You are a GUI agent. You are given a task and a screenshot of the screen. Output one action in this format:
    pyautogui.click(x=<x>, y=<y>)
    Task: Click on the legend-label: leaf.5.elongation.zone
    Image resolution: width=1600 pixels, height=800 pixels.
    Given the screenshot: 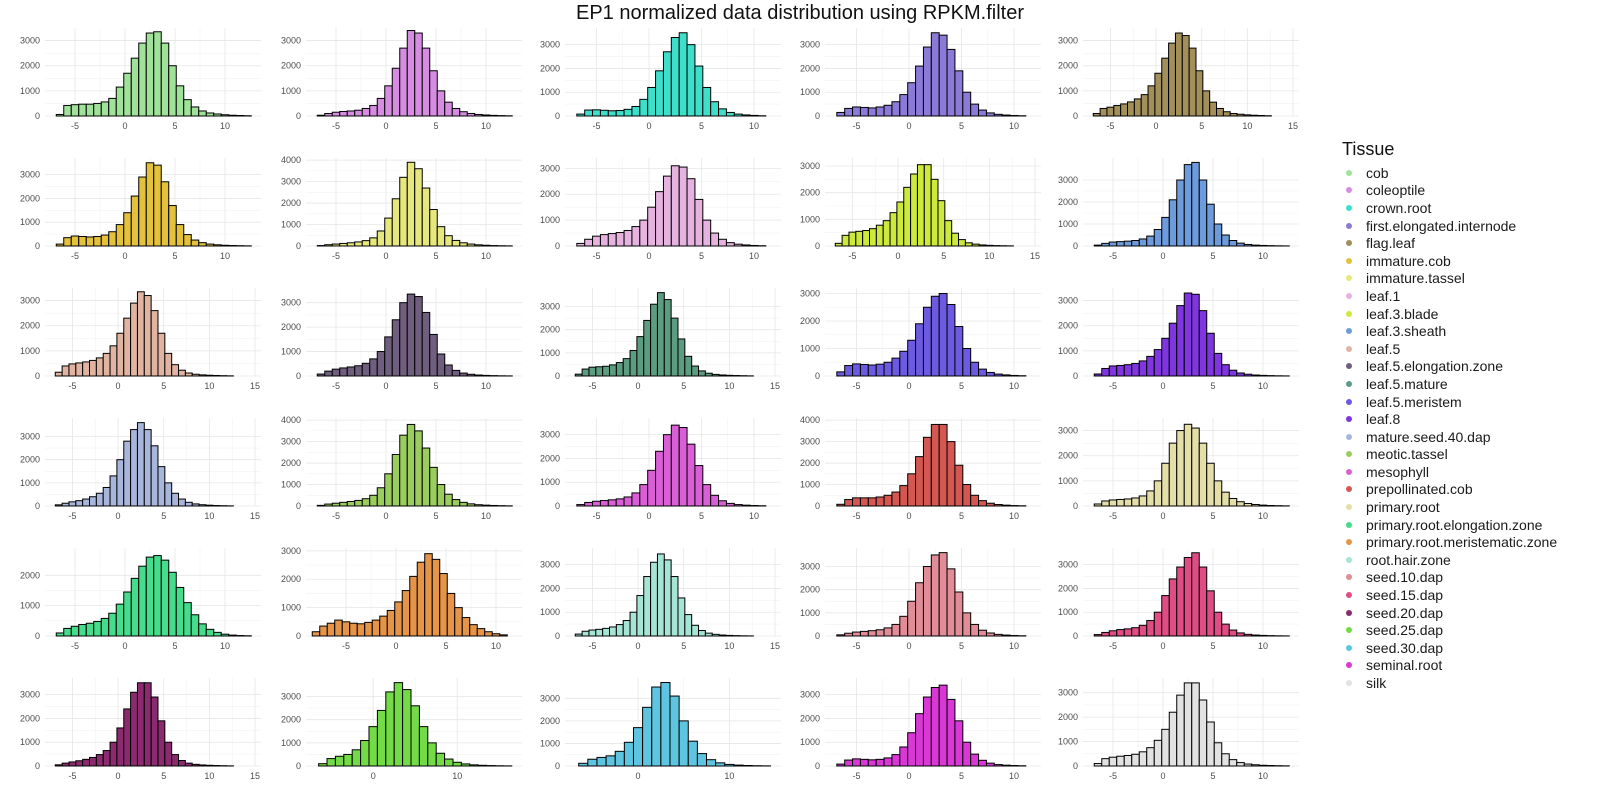 What is the action you would take?
    pyautogui.click(x=1434, y=366)
    